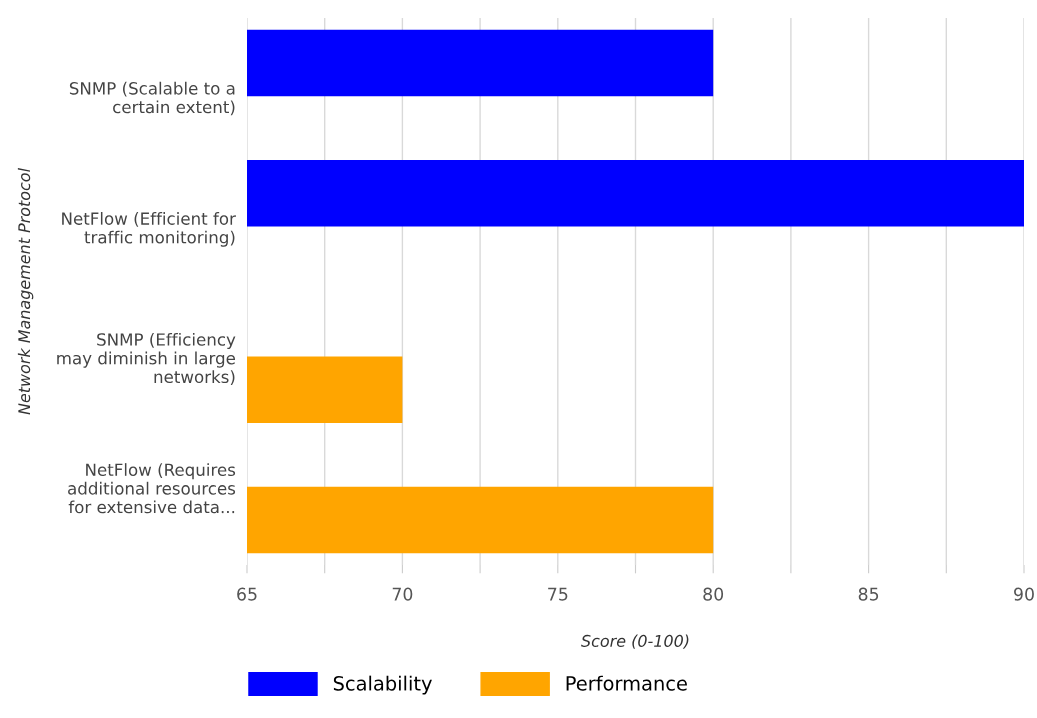 The image size is (1037, 718). I want to click on x-axis-title: Score (0-100), so click(635, 641).